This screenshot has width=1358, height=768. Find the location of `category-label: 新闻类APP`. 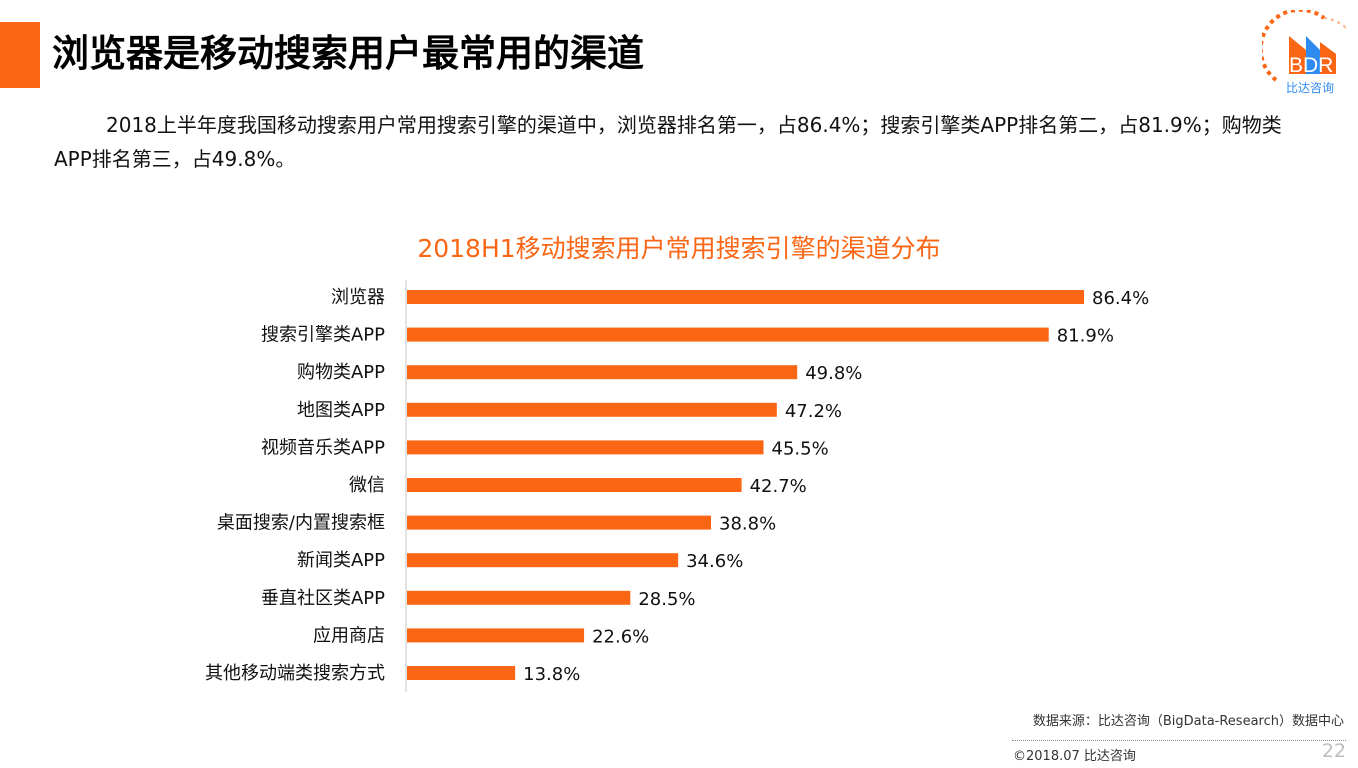

category-label: 新闻类APP is located at coordinates (341, 560).